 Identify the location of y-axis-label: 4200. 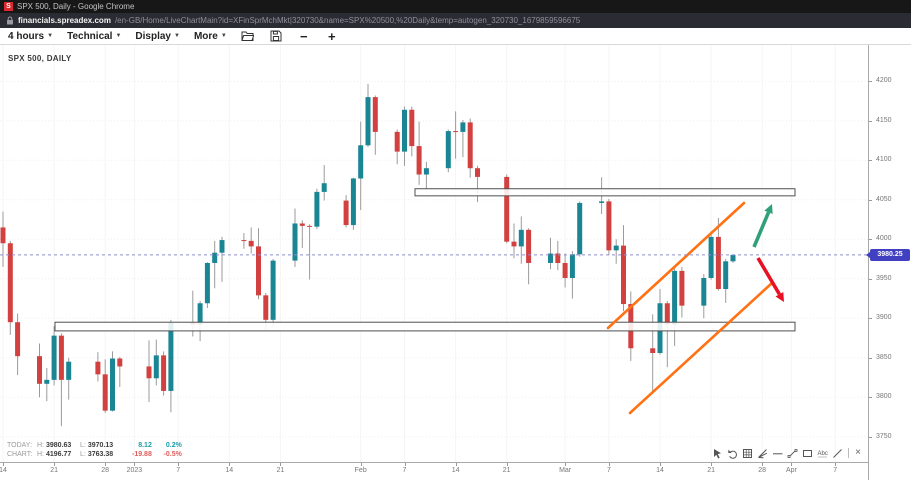
(884, 81).